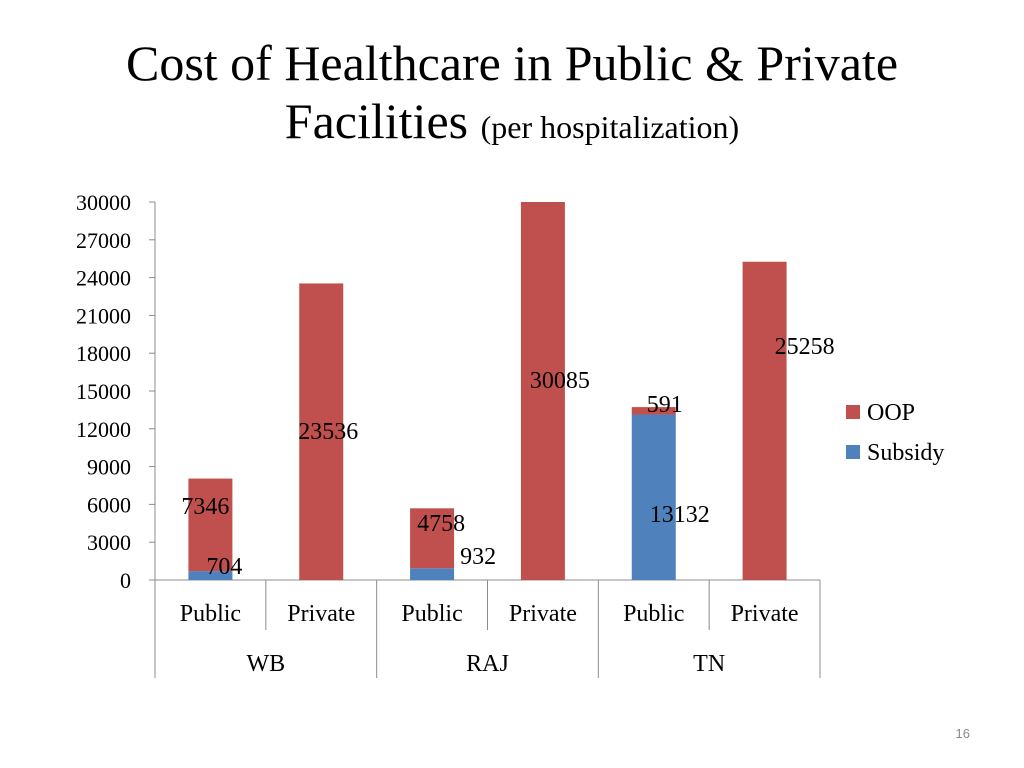 Image resolution: width=1024 pixels, height=768 pixels. I want to click on data-label: 25258, so click(805, 347).